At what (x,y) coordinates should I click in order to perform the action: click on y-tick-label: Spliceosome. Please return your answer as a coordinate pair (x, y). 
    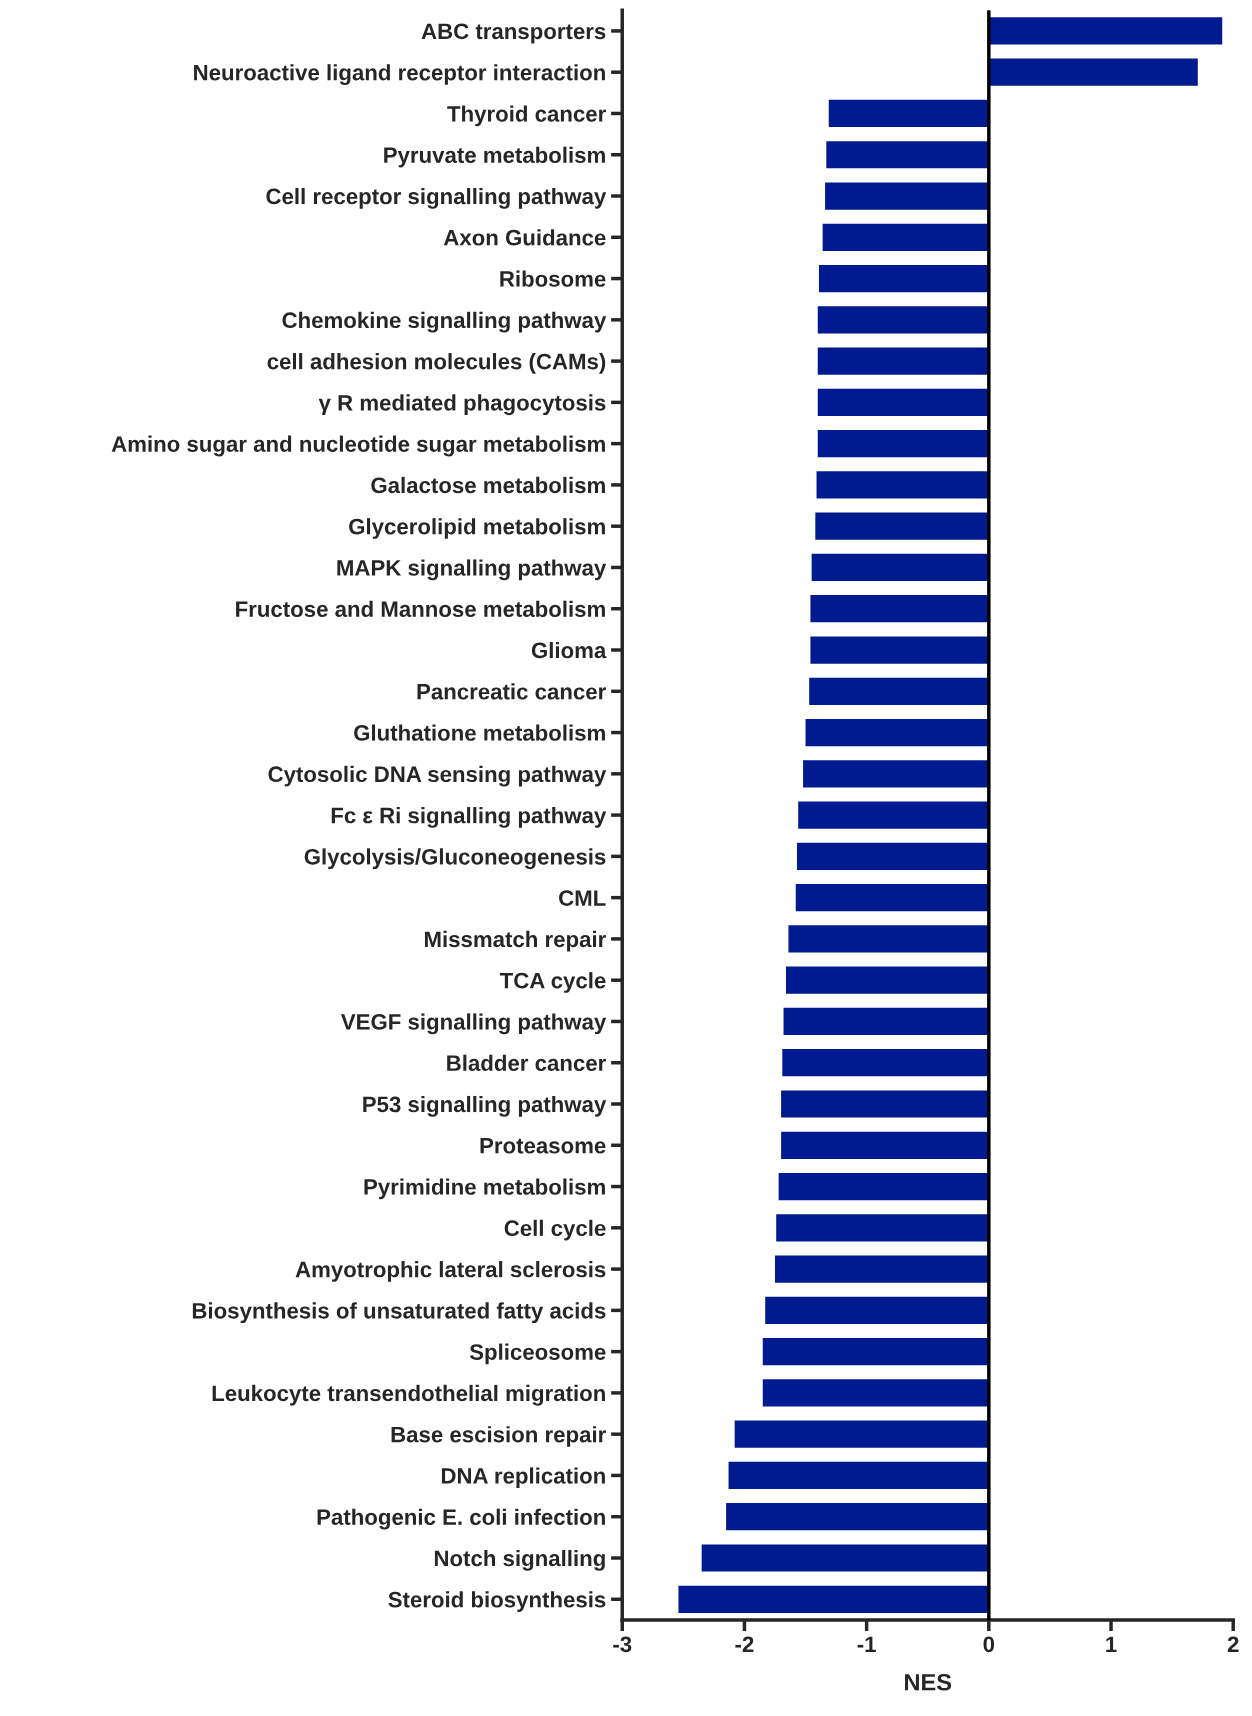
    Looking at the image, I should click on (537, 1354).